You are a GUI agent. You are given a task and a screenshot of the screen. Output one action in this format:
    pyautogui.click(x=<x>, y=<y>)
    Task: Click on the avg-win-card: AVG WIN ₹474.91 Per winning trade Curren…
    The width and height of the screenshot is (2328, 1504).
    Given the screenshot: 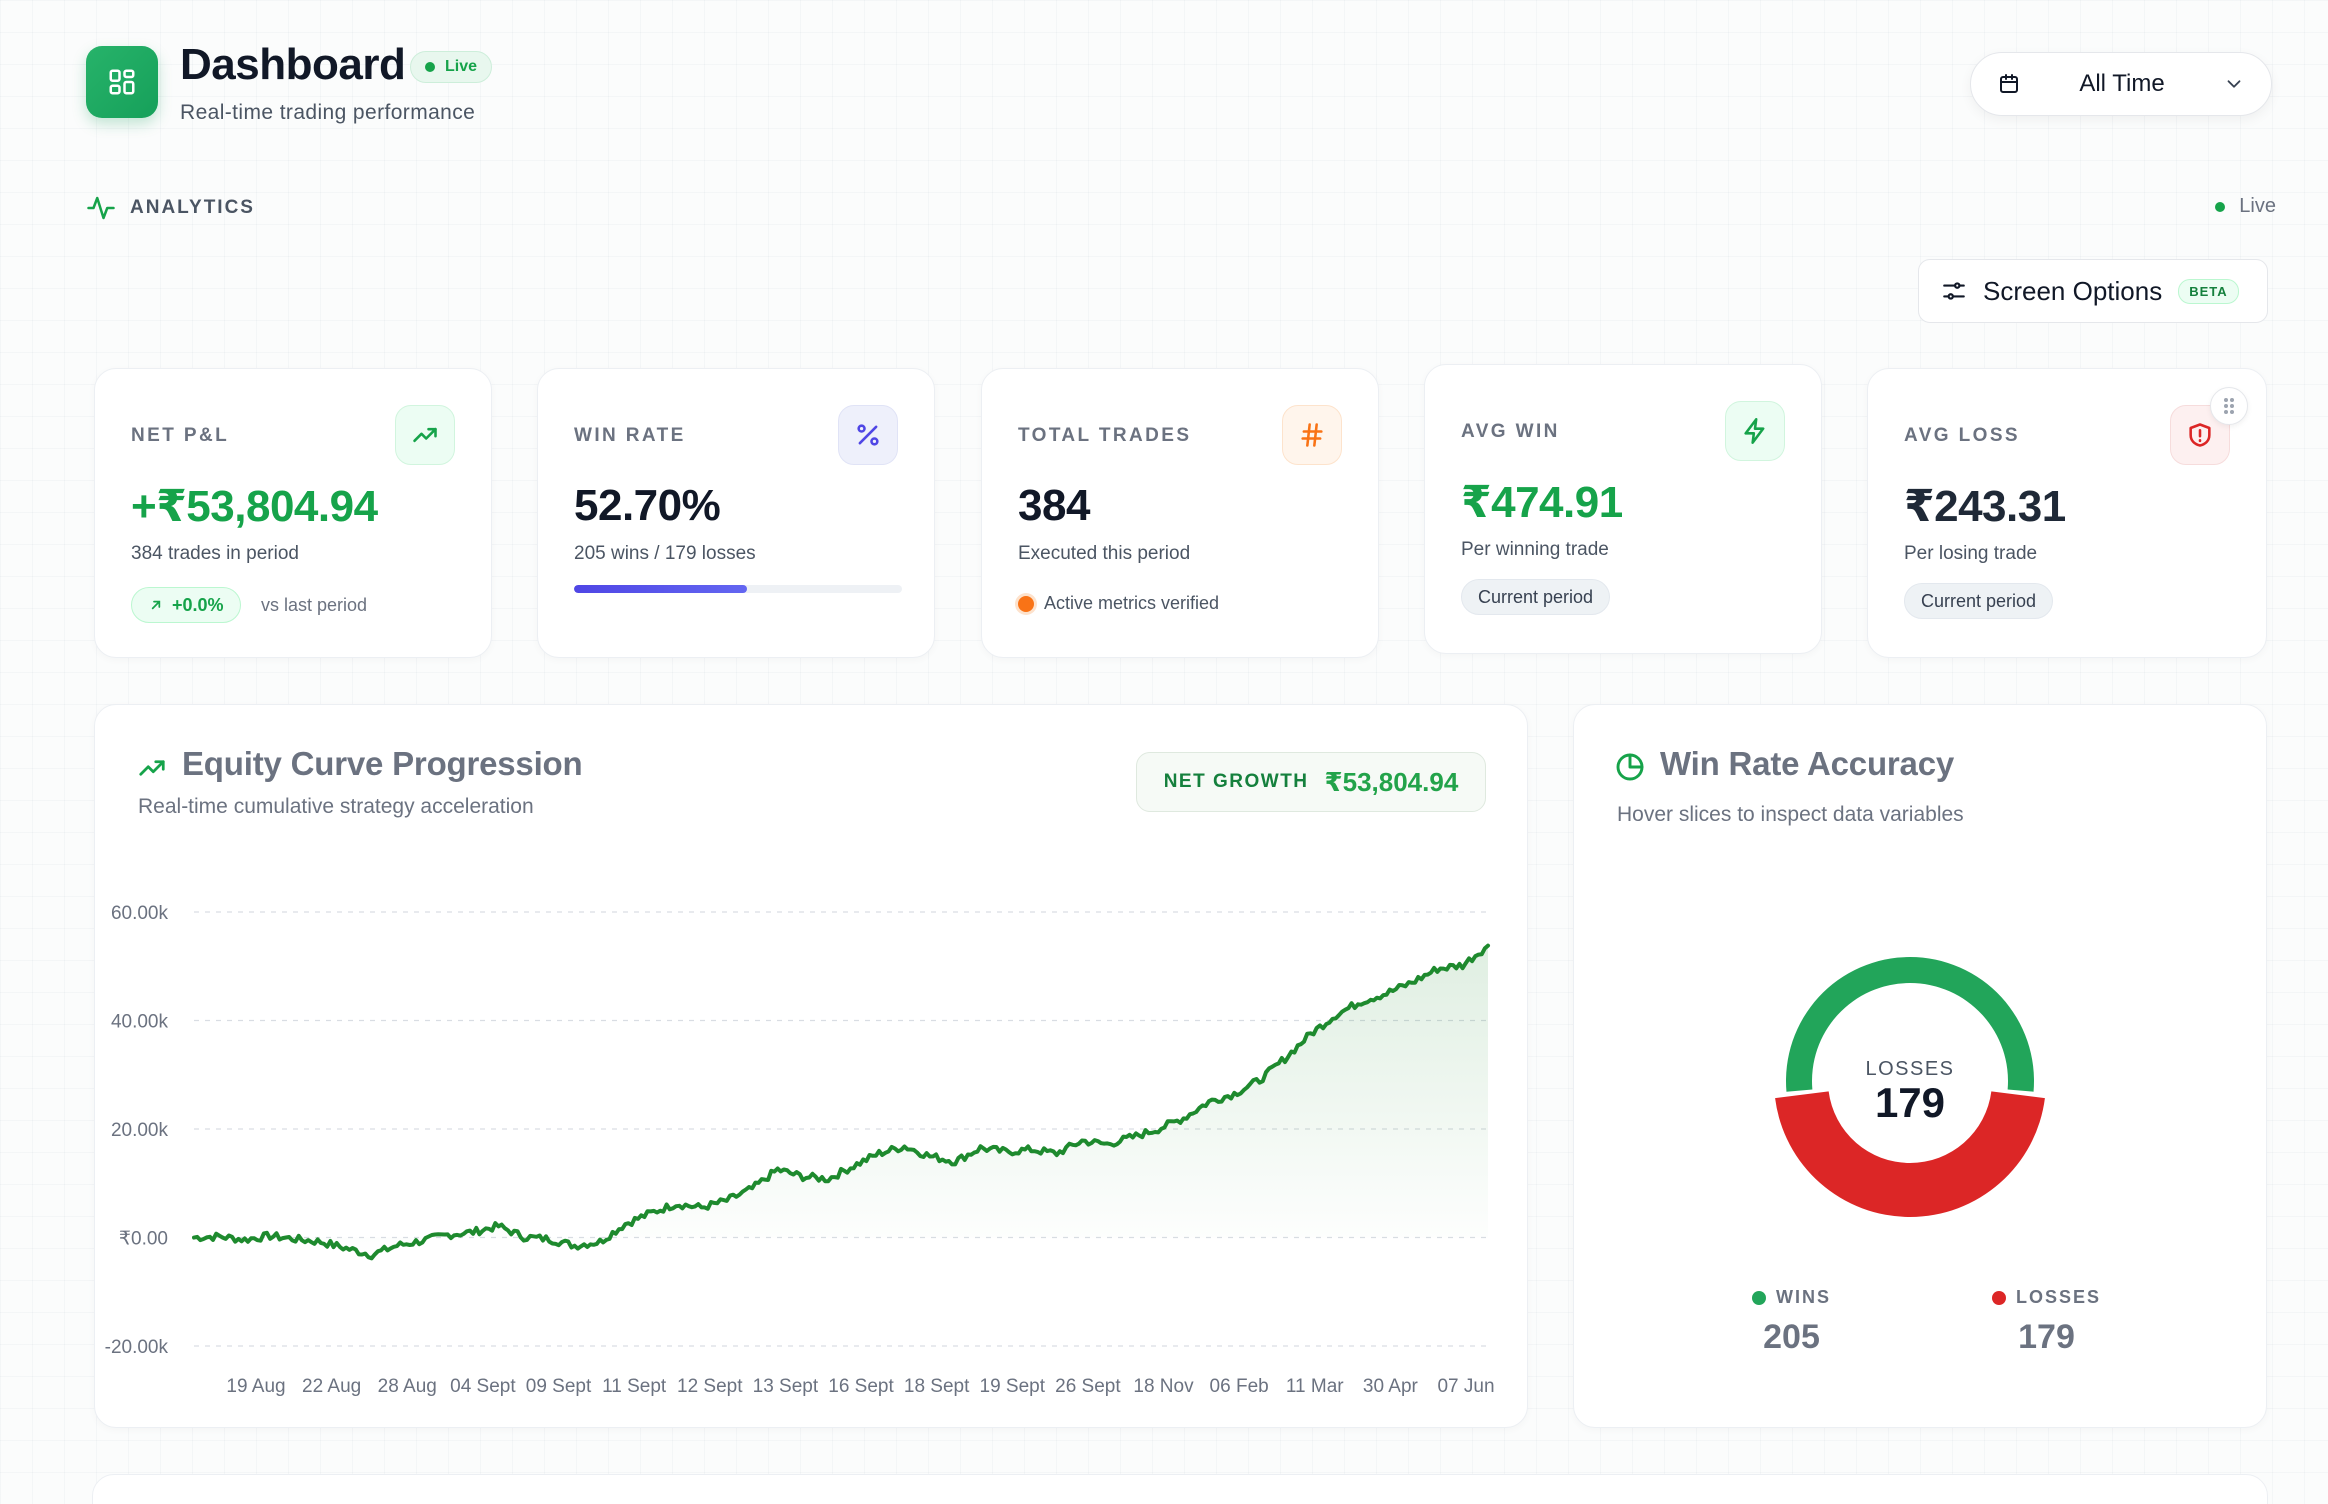 What is the action you would take?
    pyautogui.click(x=1623, y=509)
    